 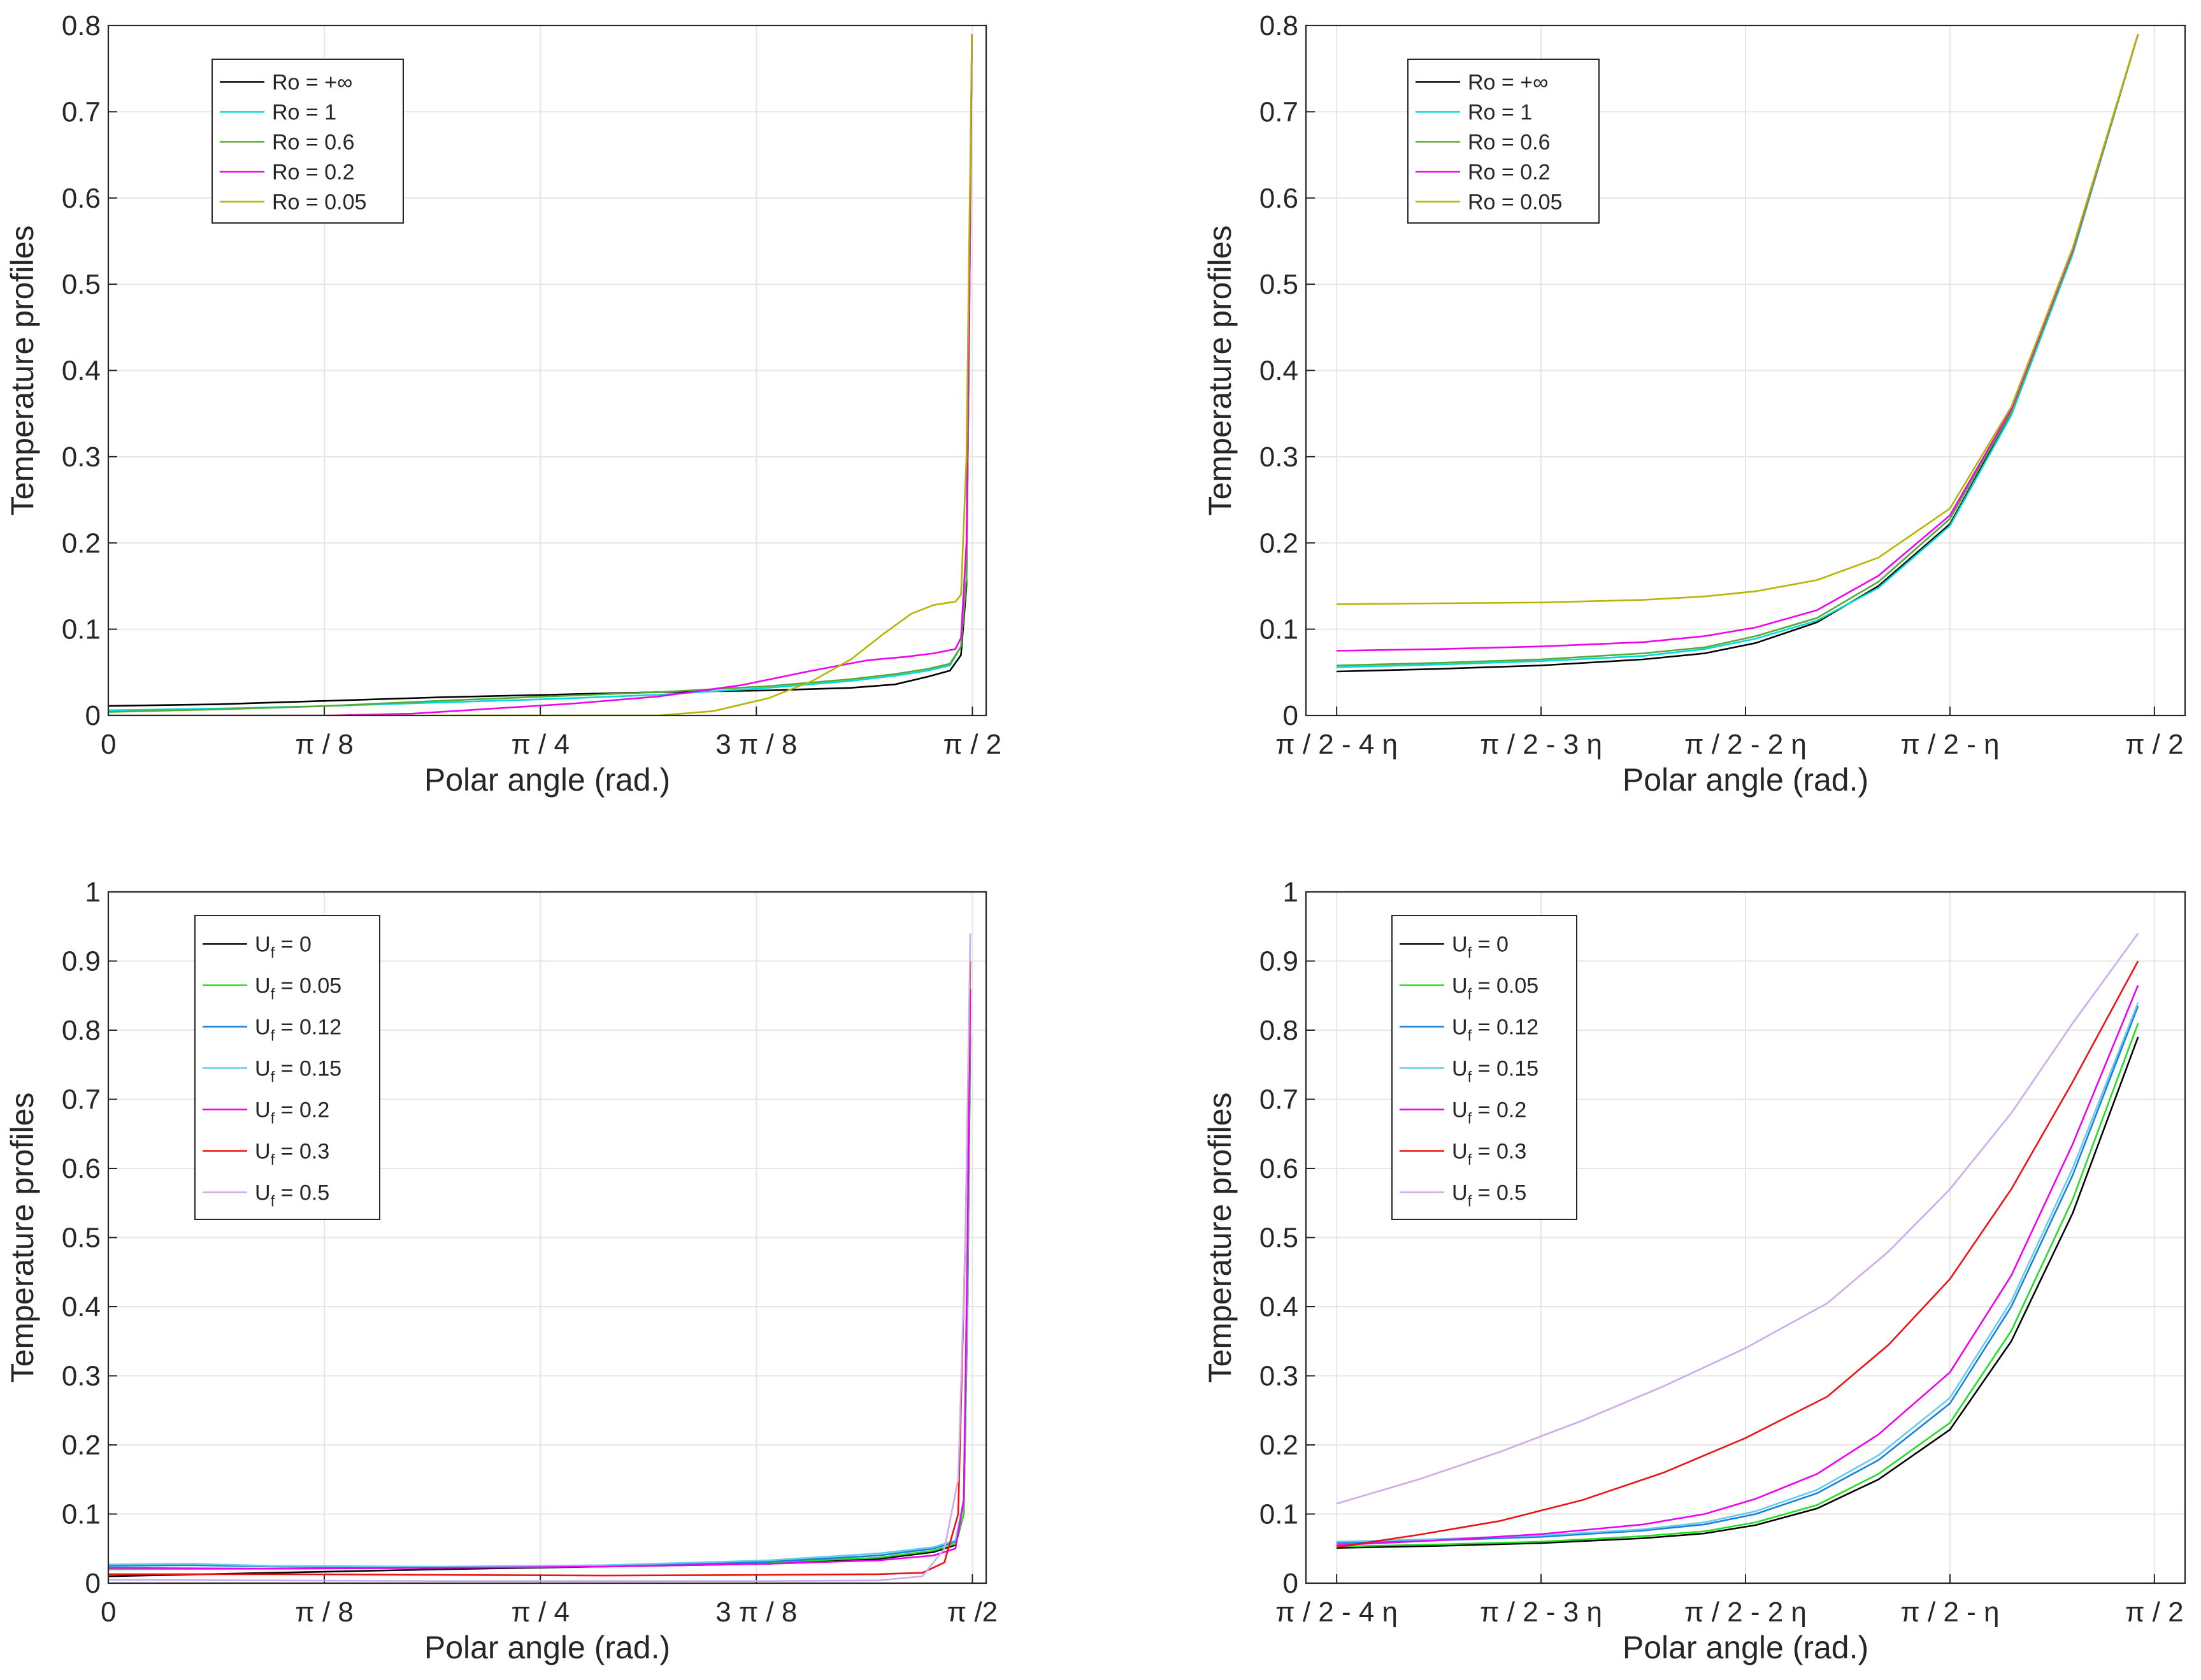 I want to click on legend-label: Uf = 0.3, so click(x=292, y=1154).